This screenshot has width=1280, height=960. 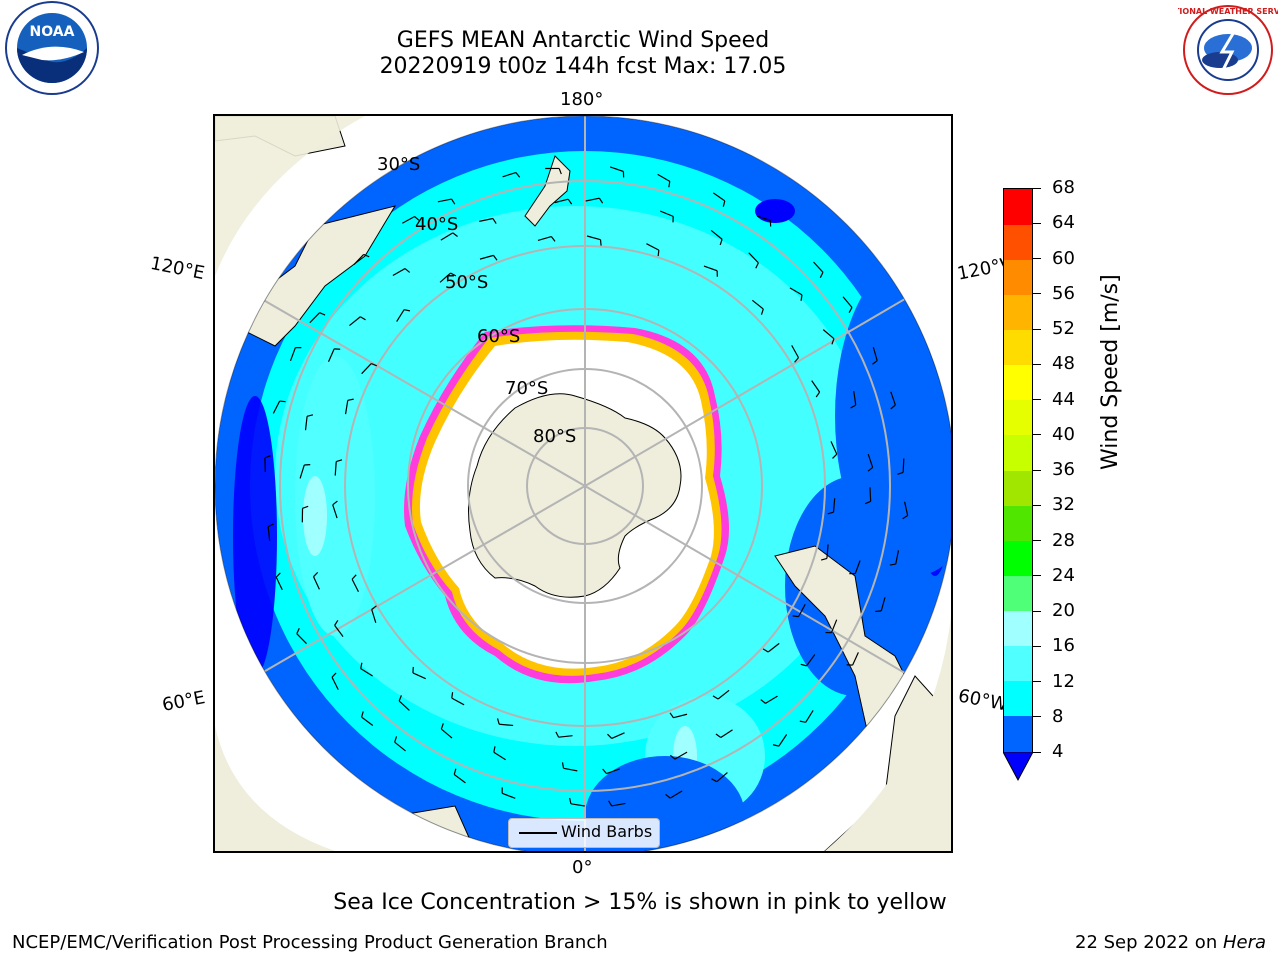 I want to click on lat-label-50s: 50°S, so click(x=467, y=282).